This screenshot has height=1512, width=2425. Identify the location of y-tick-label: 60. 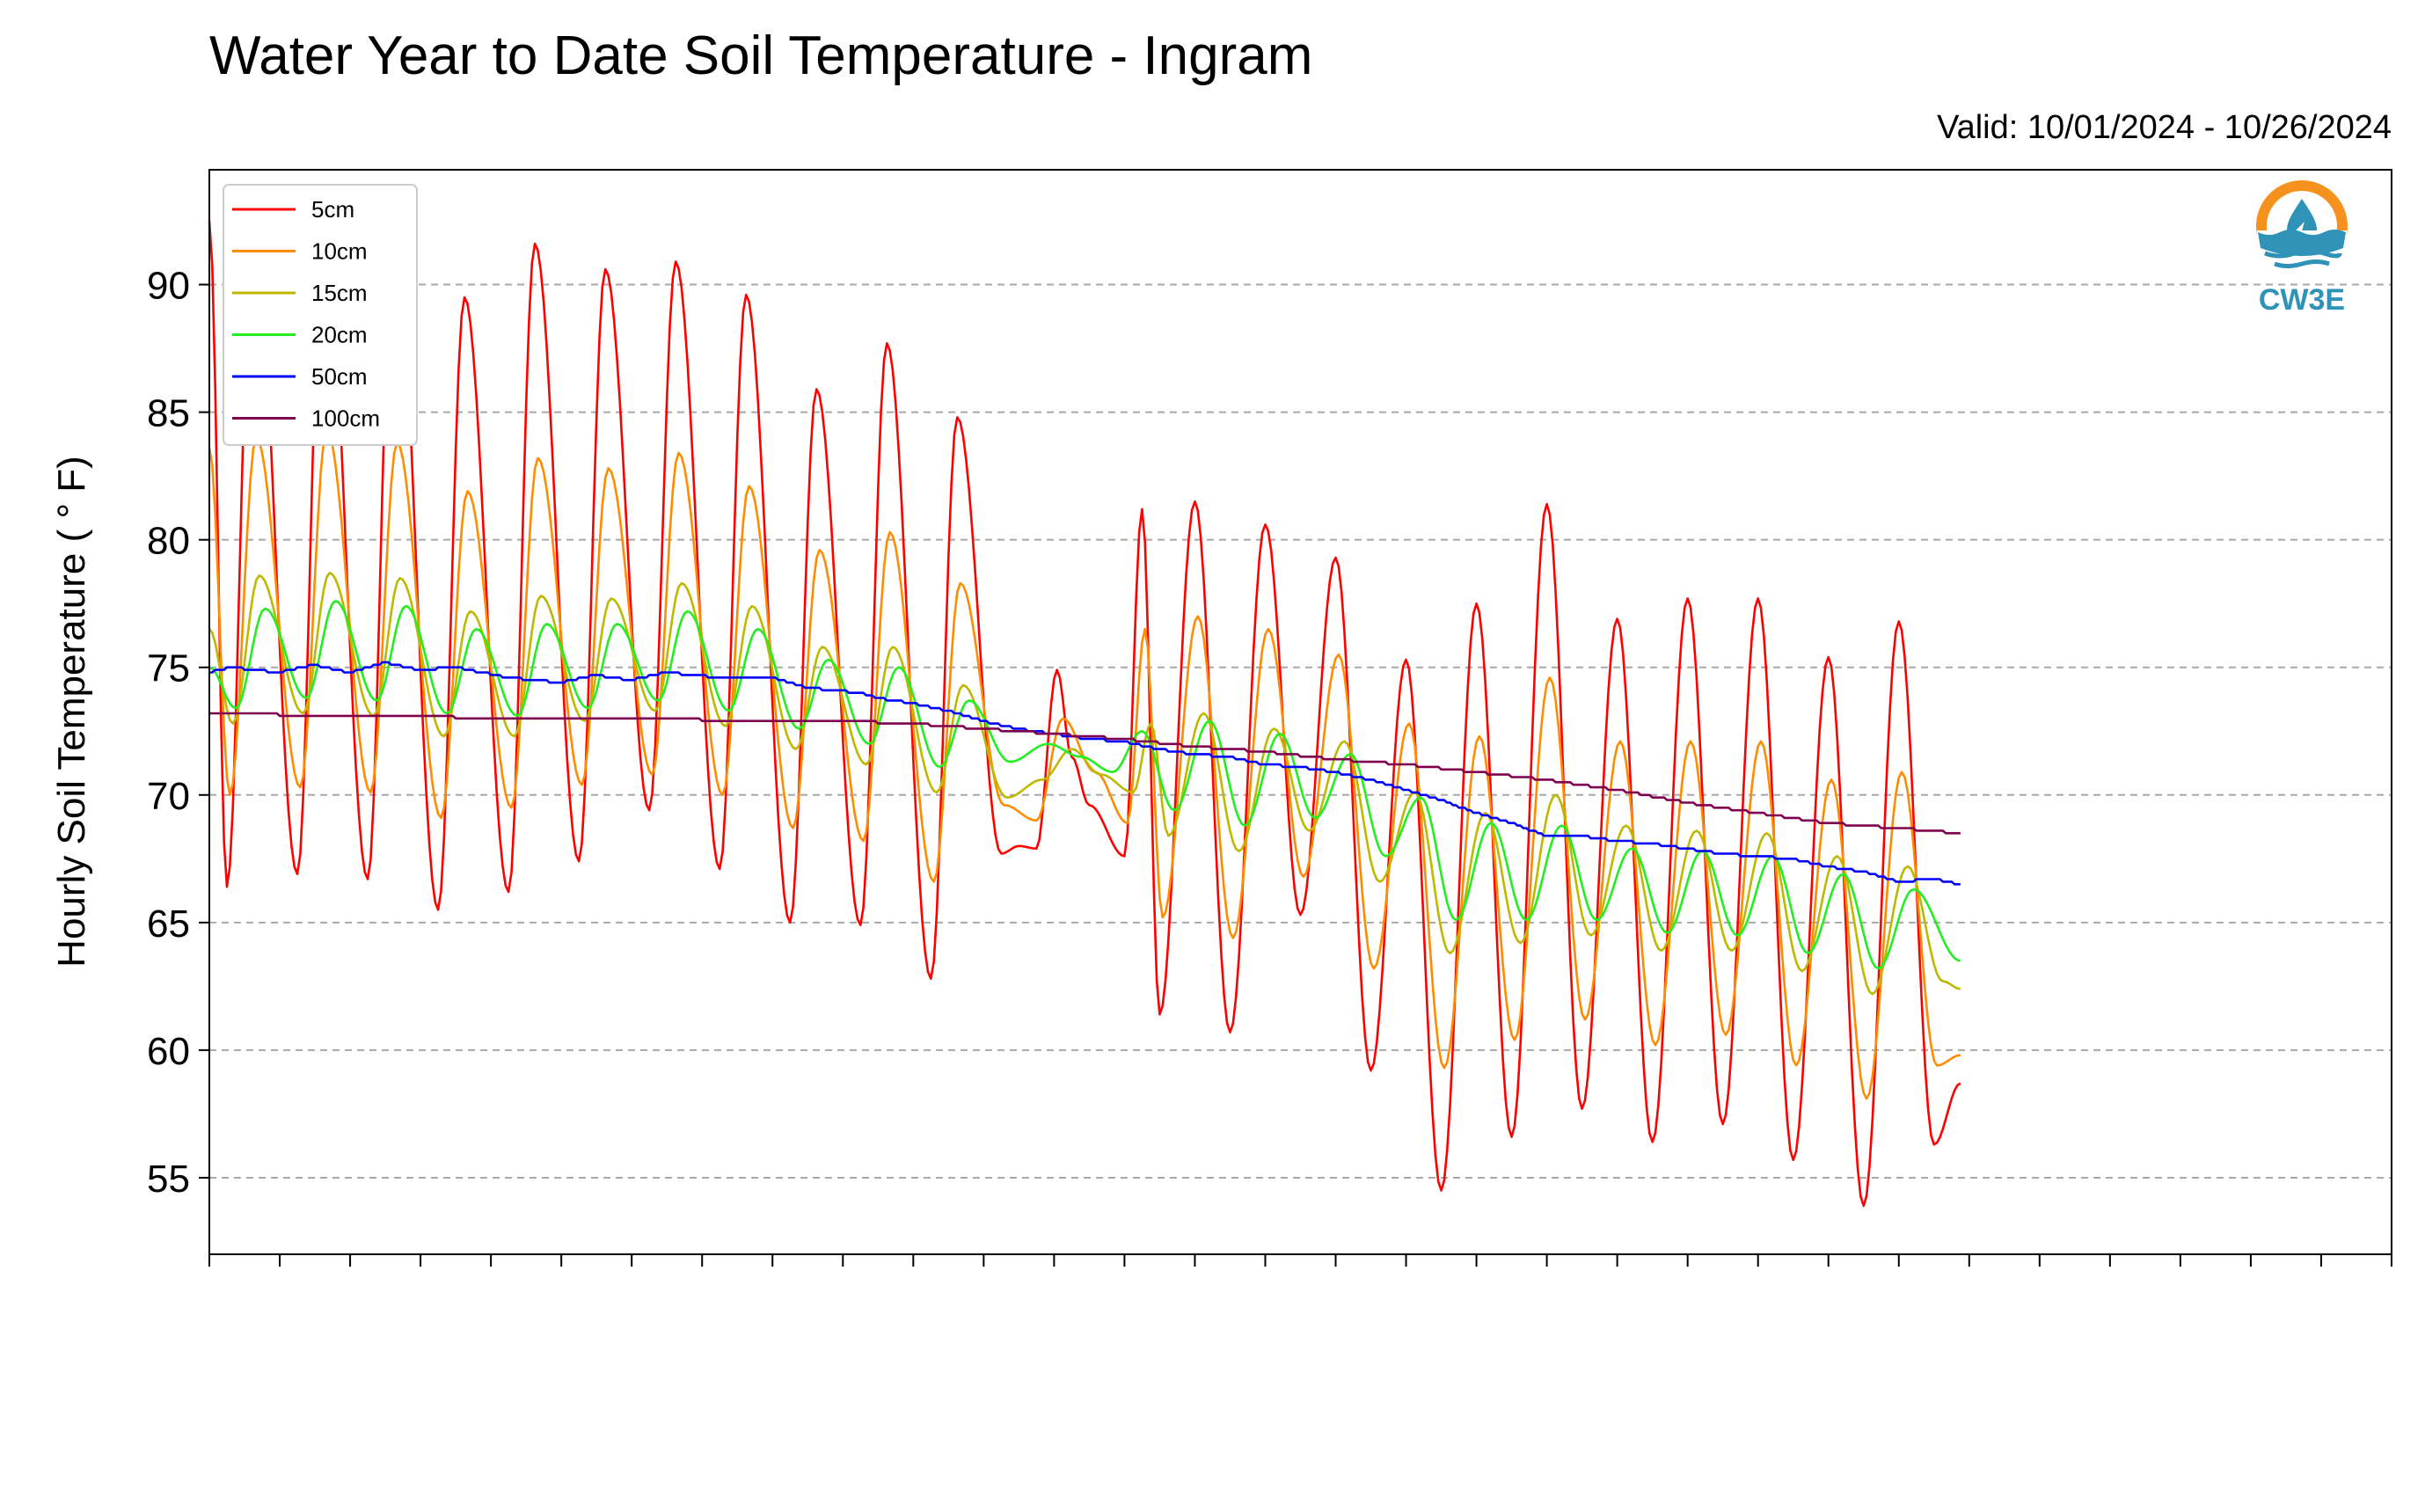
(168, 1051).